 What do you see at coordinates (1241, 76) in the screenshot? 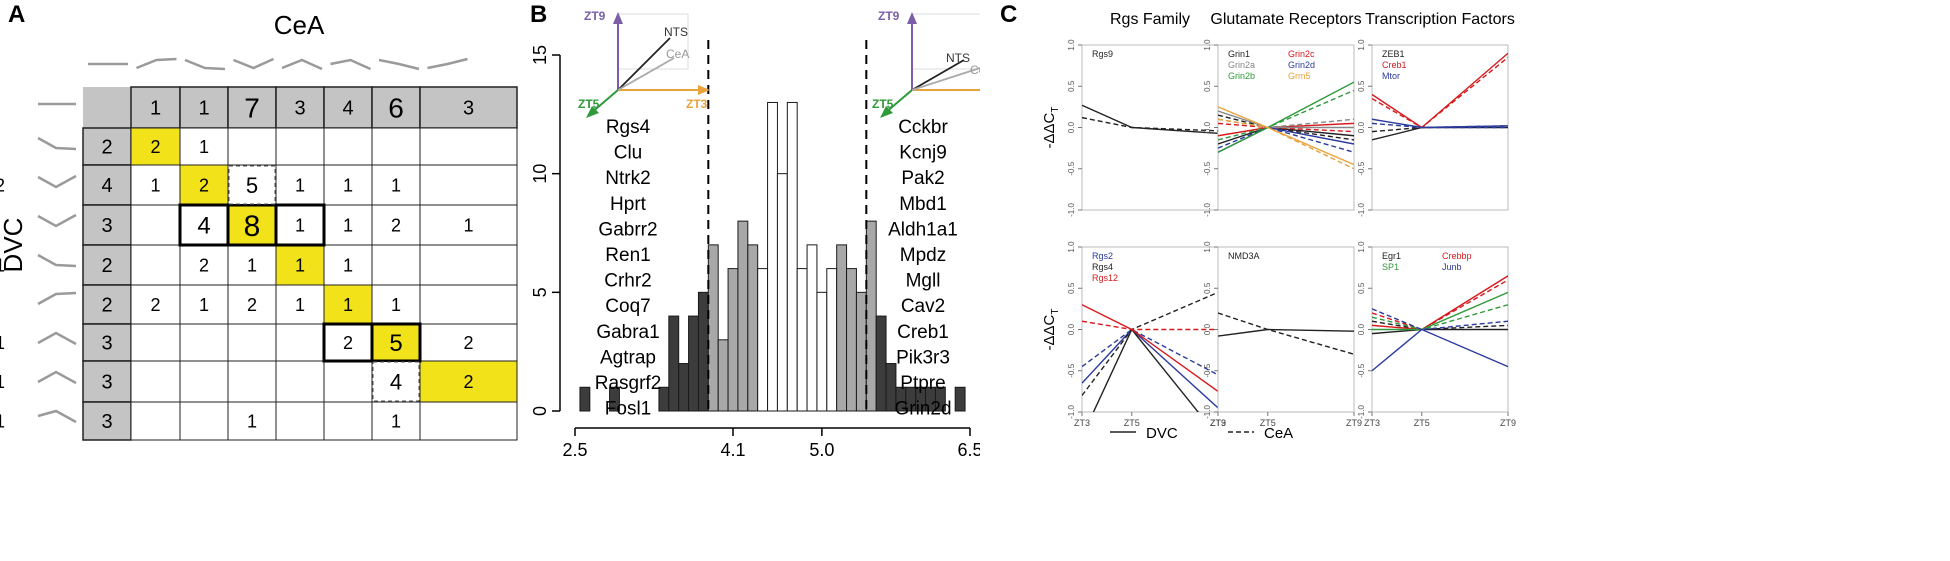
I see `legend-entry: Grin2b` at bounding box center [1241, 76].